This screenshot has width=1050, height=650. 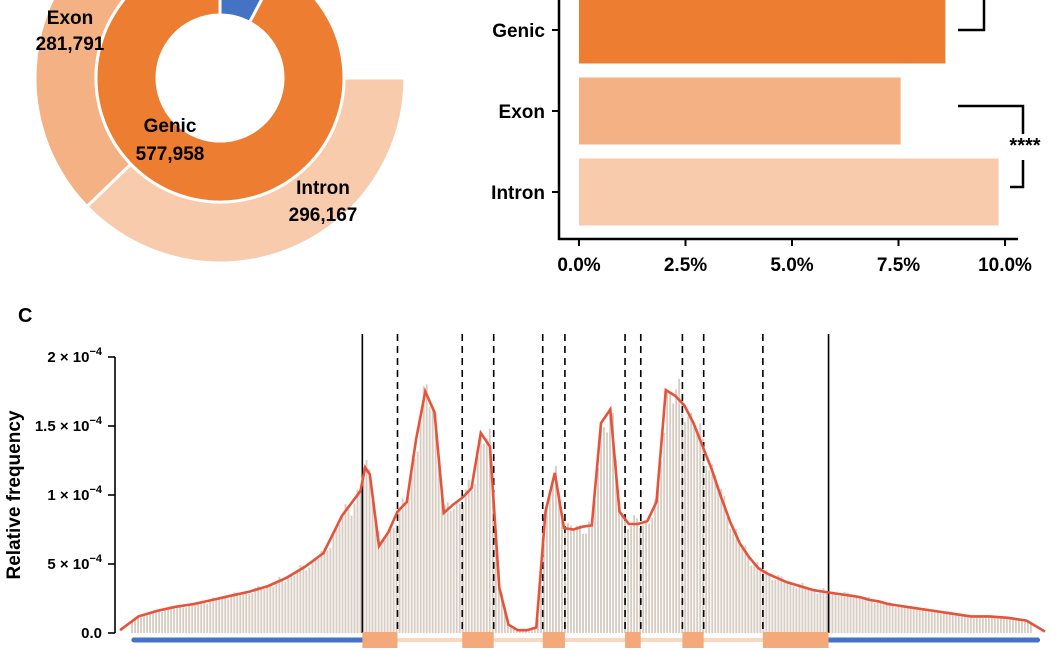 I want to click on inner-slice-genic, so click(x=220, y=102).